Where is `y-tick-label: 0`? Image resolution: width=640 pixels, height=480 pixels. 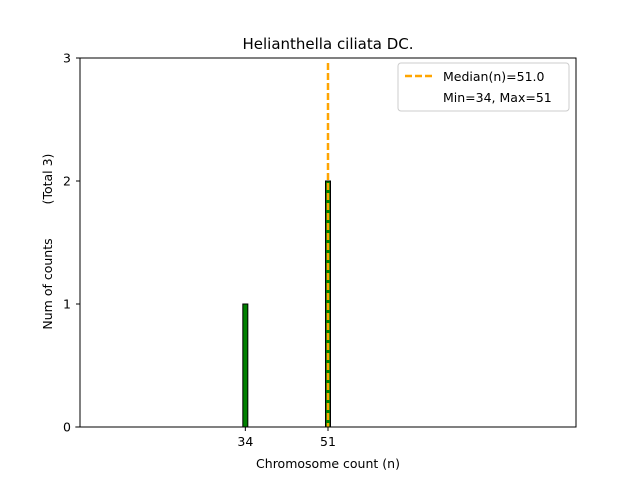 y-tick-label: 0 is located at coordinates (67, 427).